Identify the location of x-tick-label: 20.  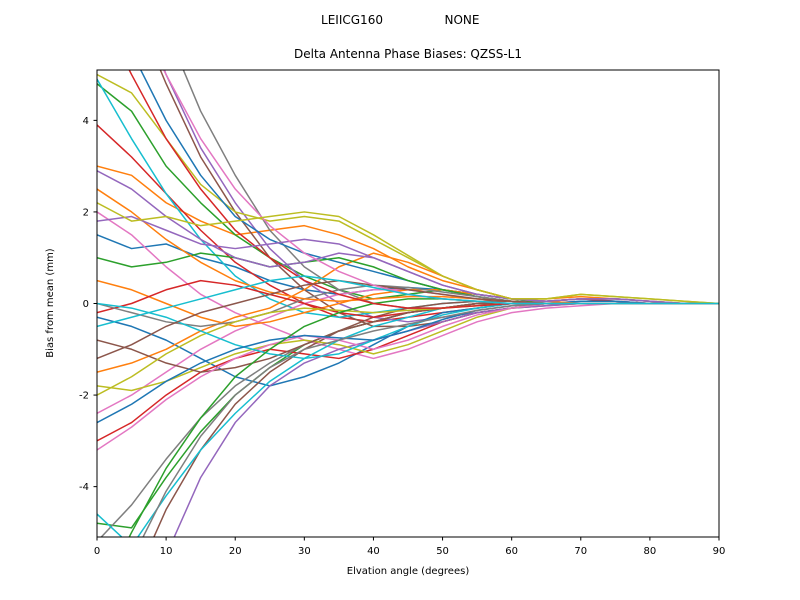
(235, 551).